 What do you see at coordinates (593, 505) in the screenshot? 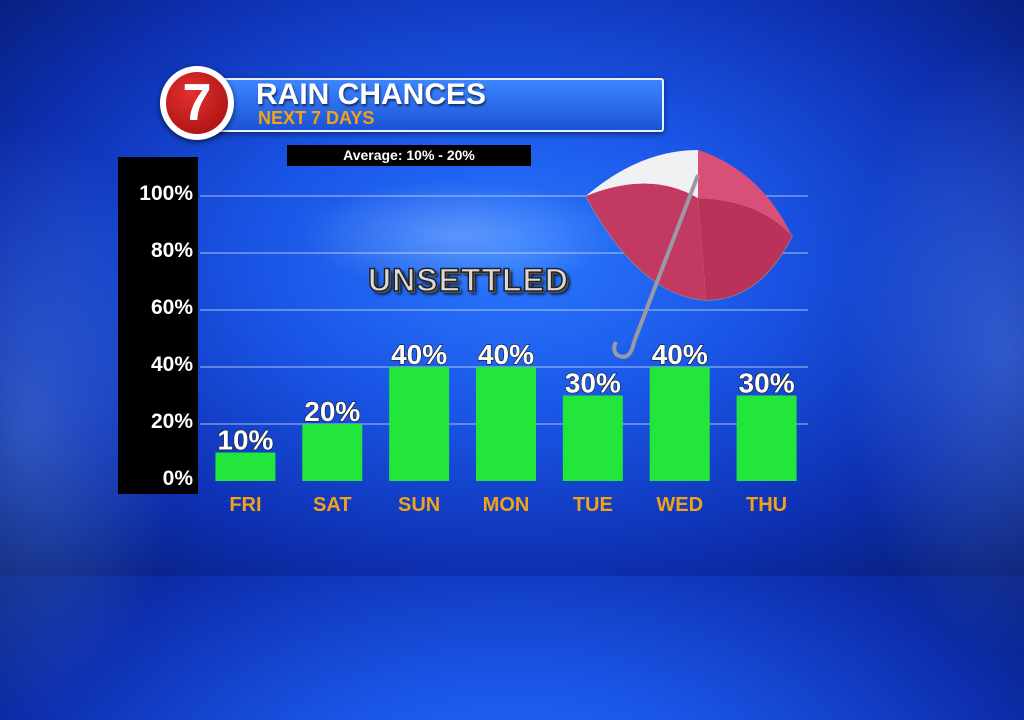
I see `category-label-tue: TUE` at bounding box center [593, 505].